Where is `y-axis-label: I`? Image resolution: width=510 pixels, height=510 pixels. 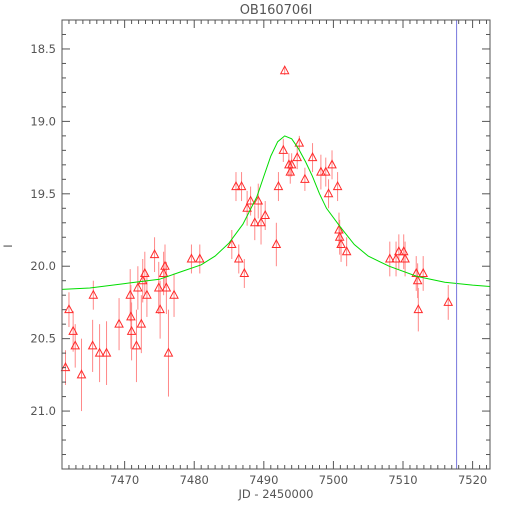 y-axis-label: I is located at coordinates (8, 245).